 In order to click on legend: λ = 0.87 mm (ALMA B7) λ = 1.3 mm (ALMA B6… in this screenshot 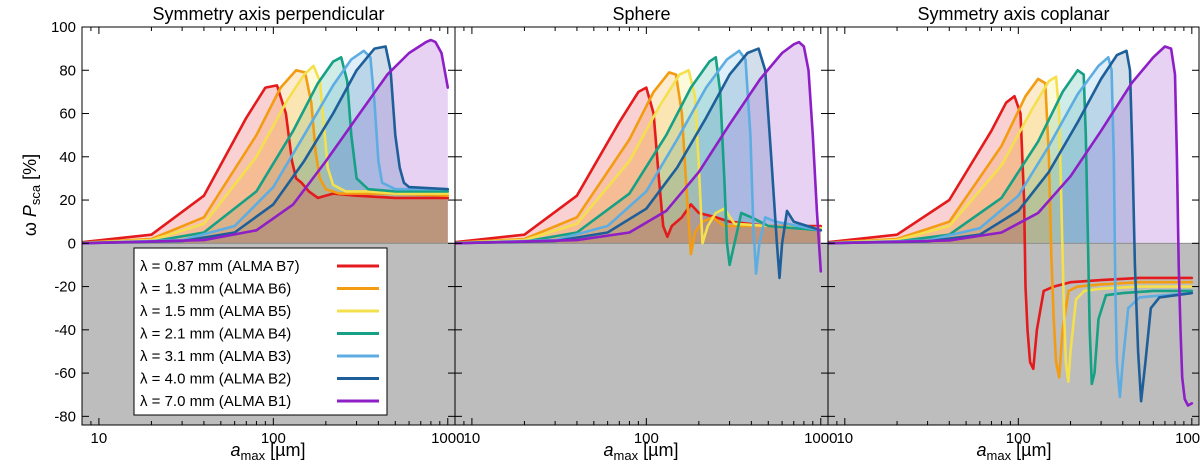, I will do `click(260, 331)`.